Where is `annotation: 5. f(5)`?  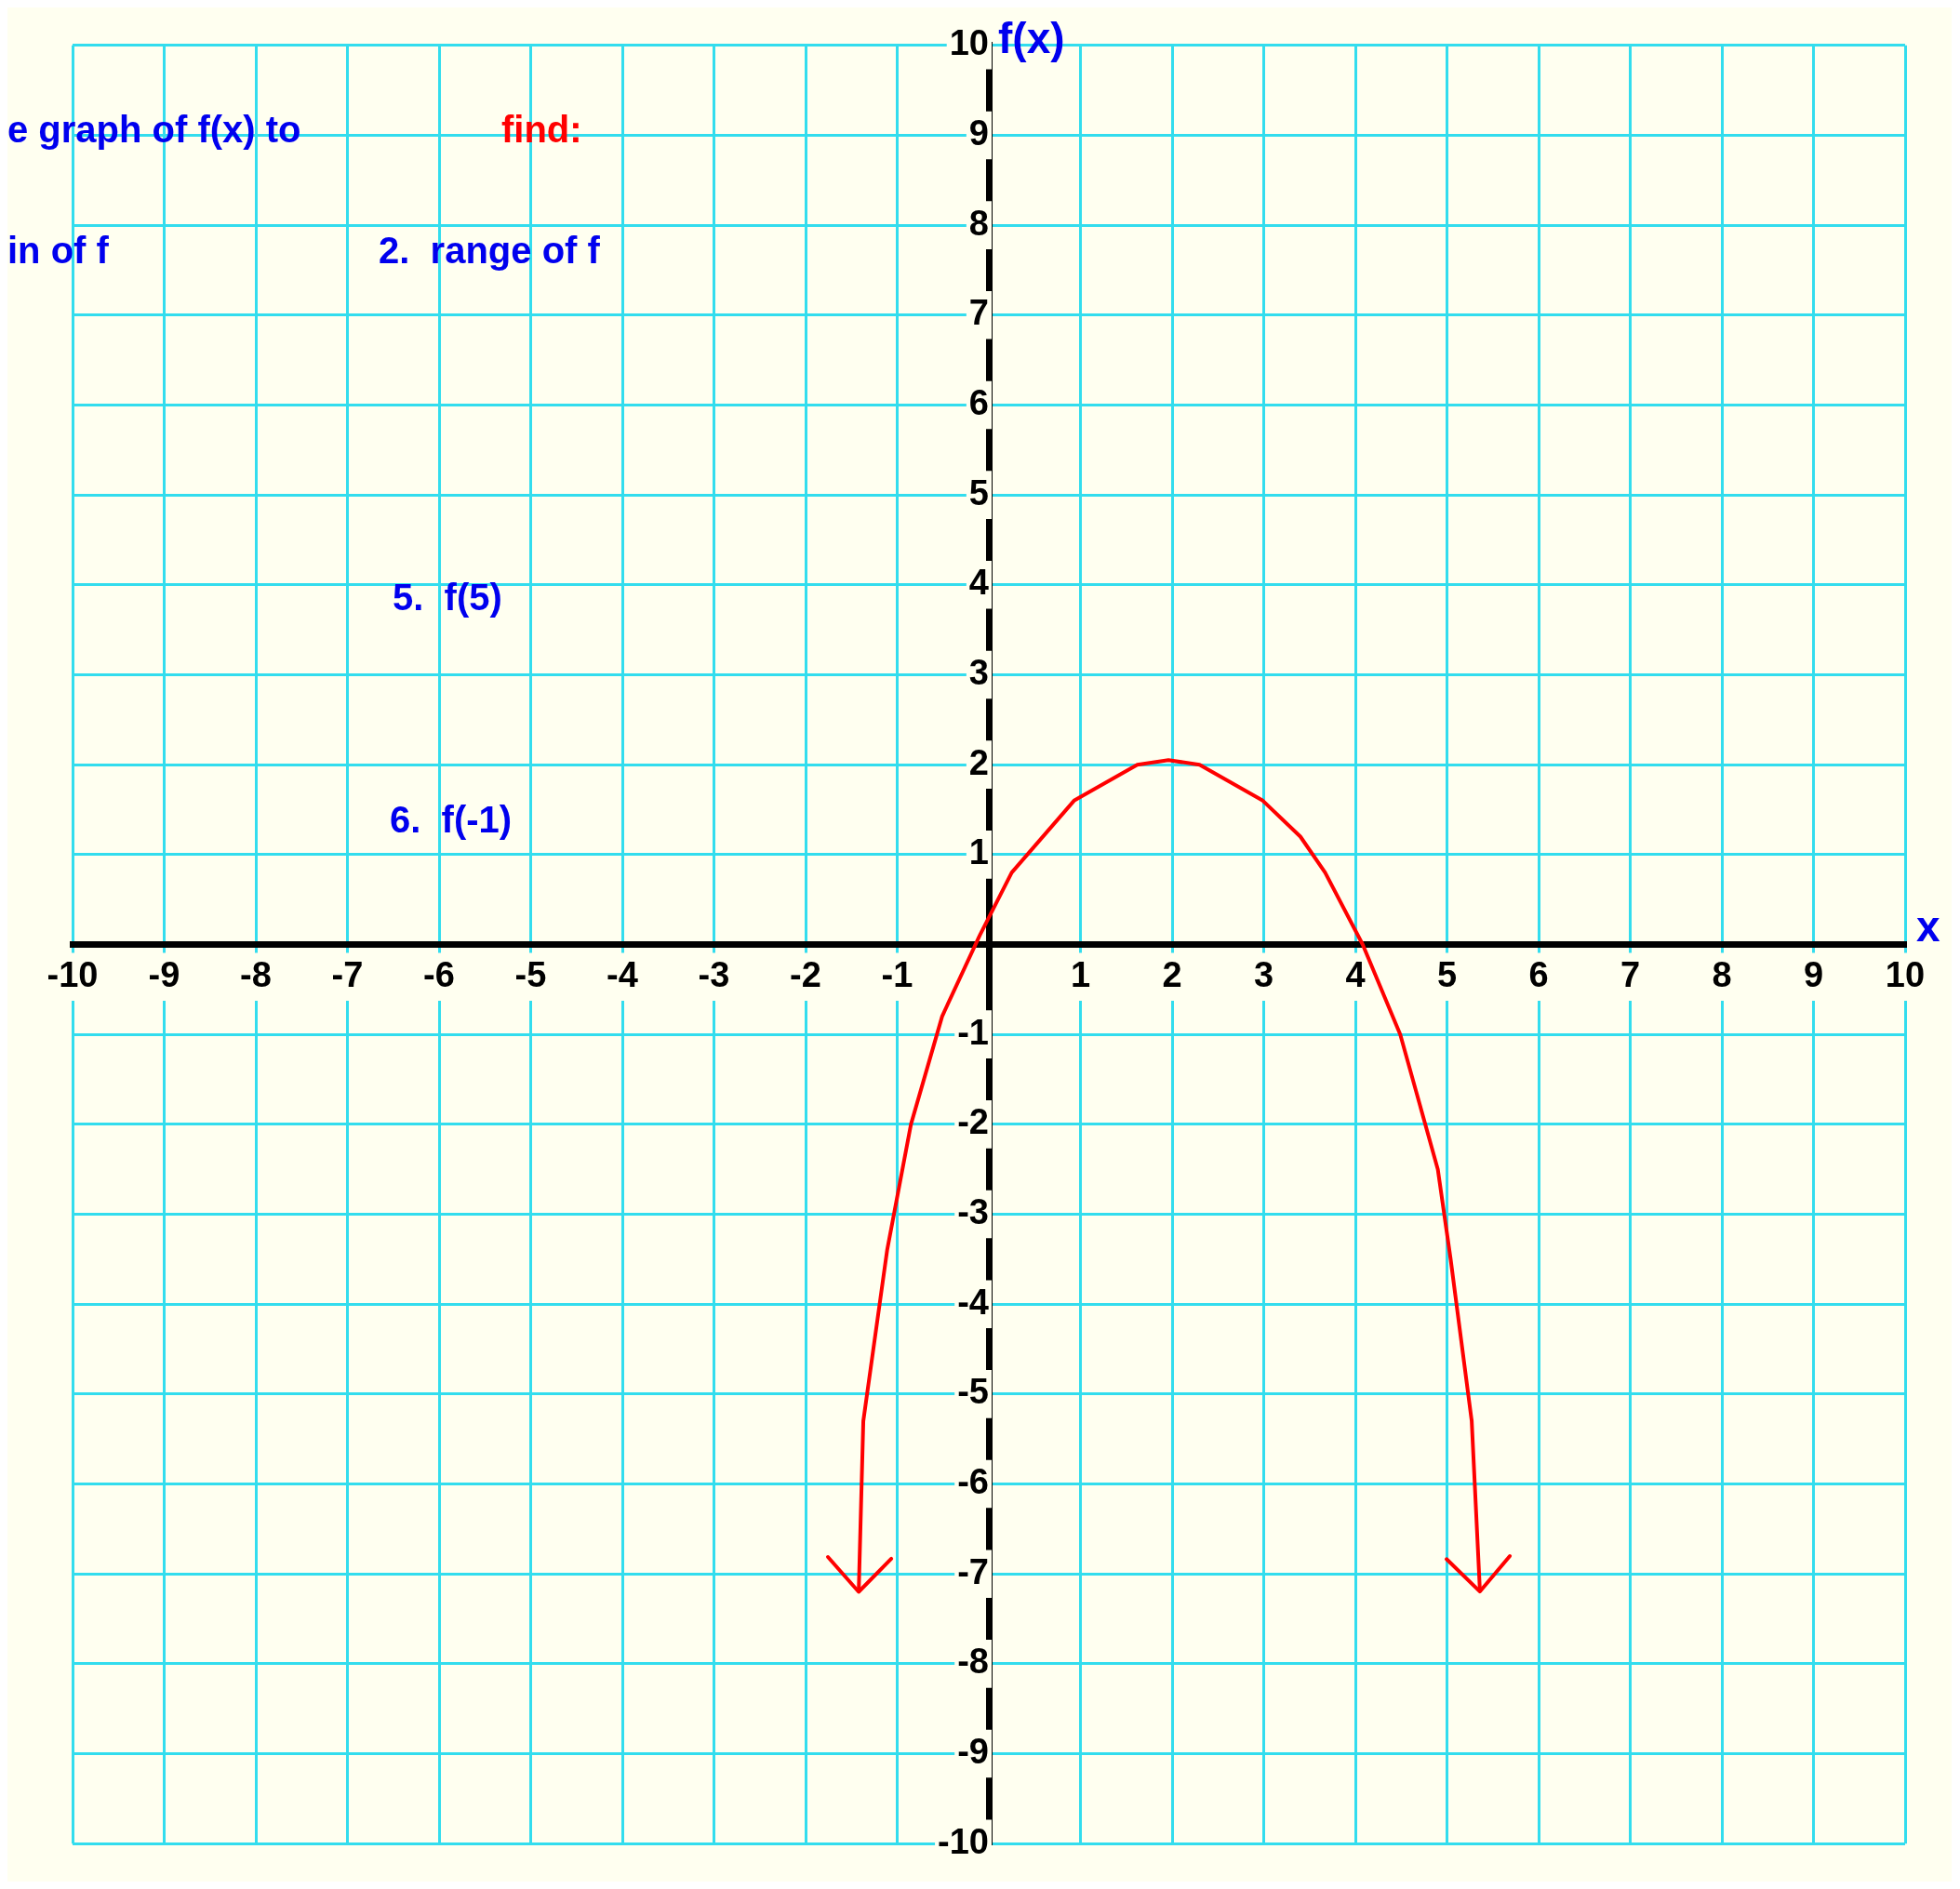
annotation: 5. f(5) is located at coordinates (447, 597).